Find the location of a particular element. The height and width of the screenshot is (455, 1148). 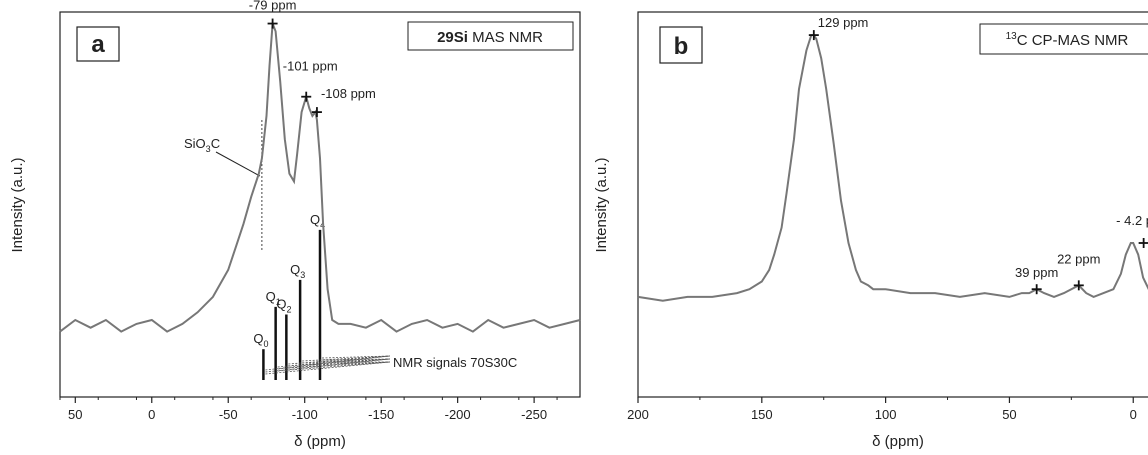

panel-a-stick-caption: NMR signals 70S30C is located at coordinates (455, 362).